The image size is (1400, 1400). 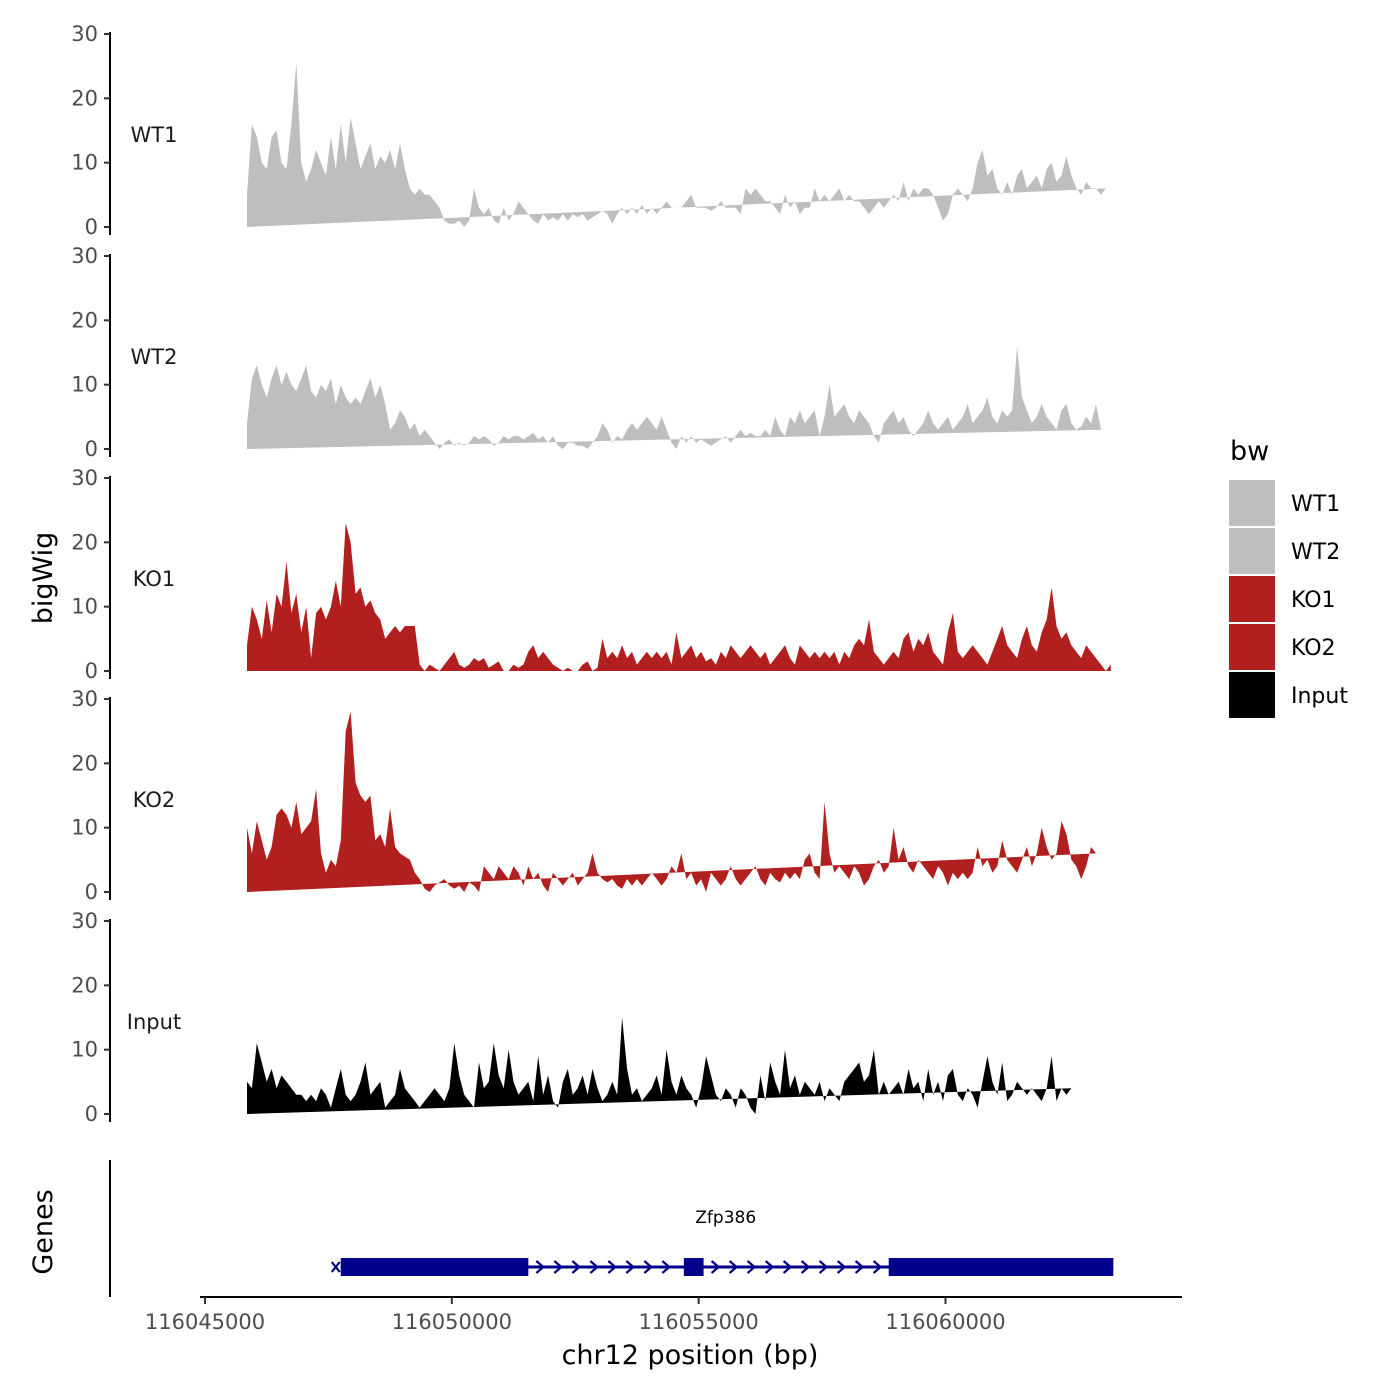 What do you see at coordinates (1252, 695) in the screenshot?
I see `legend-key-input` at bounding box center [1252, 695].